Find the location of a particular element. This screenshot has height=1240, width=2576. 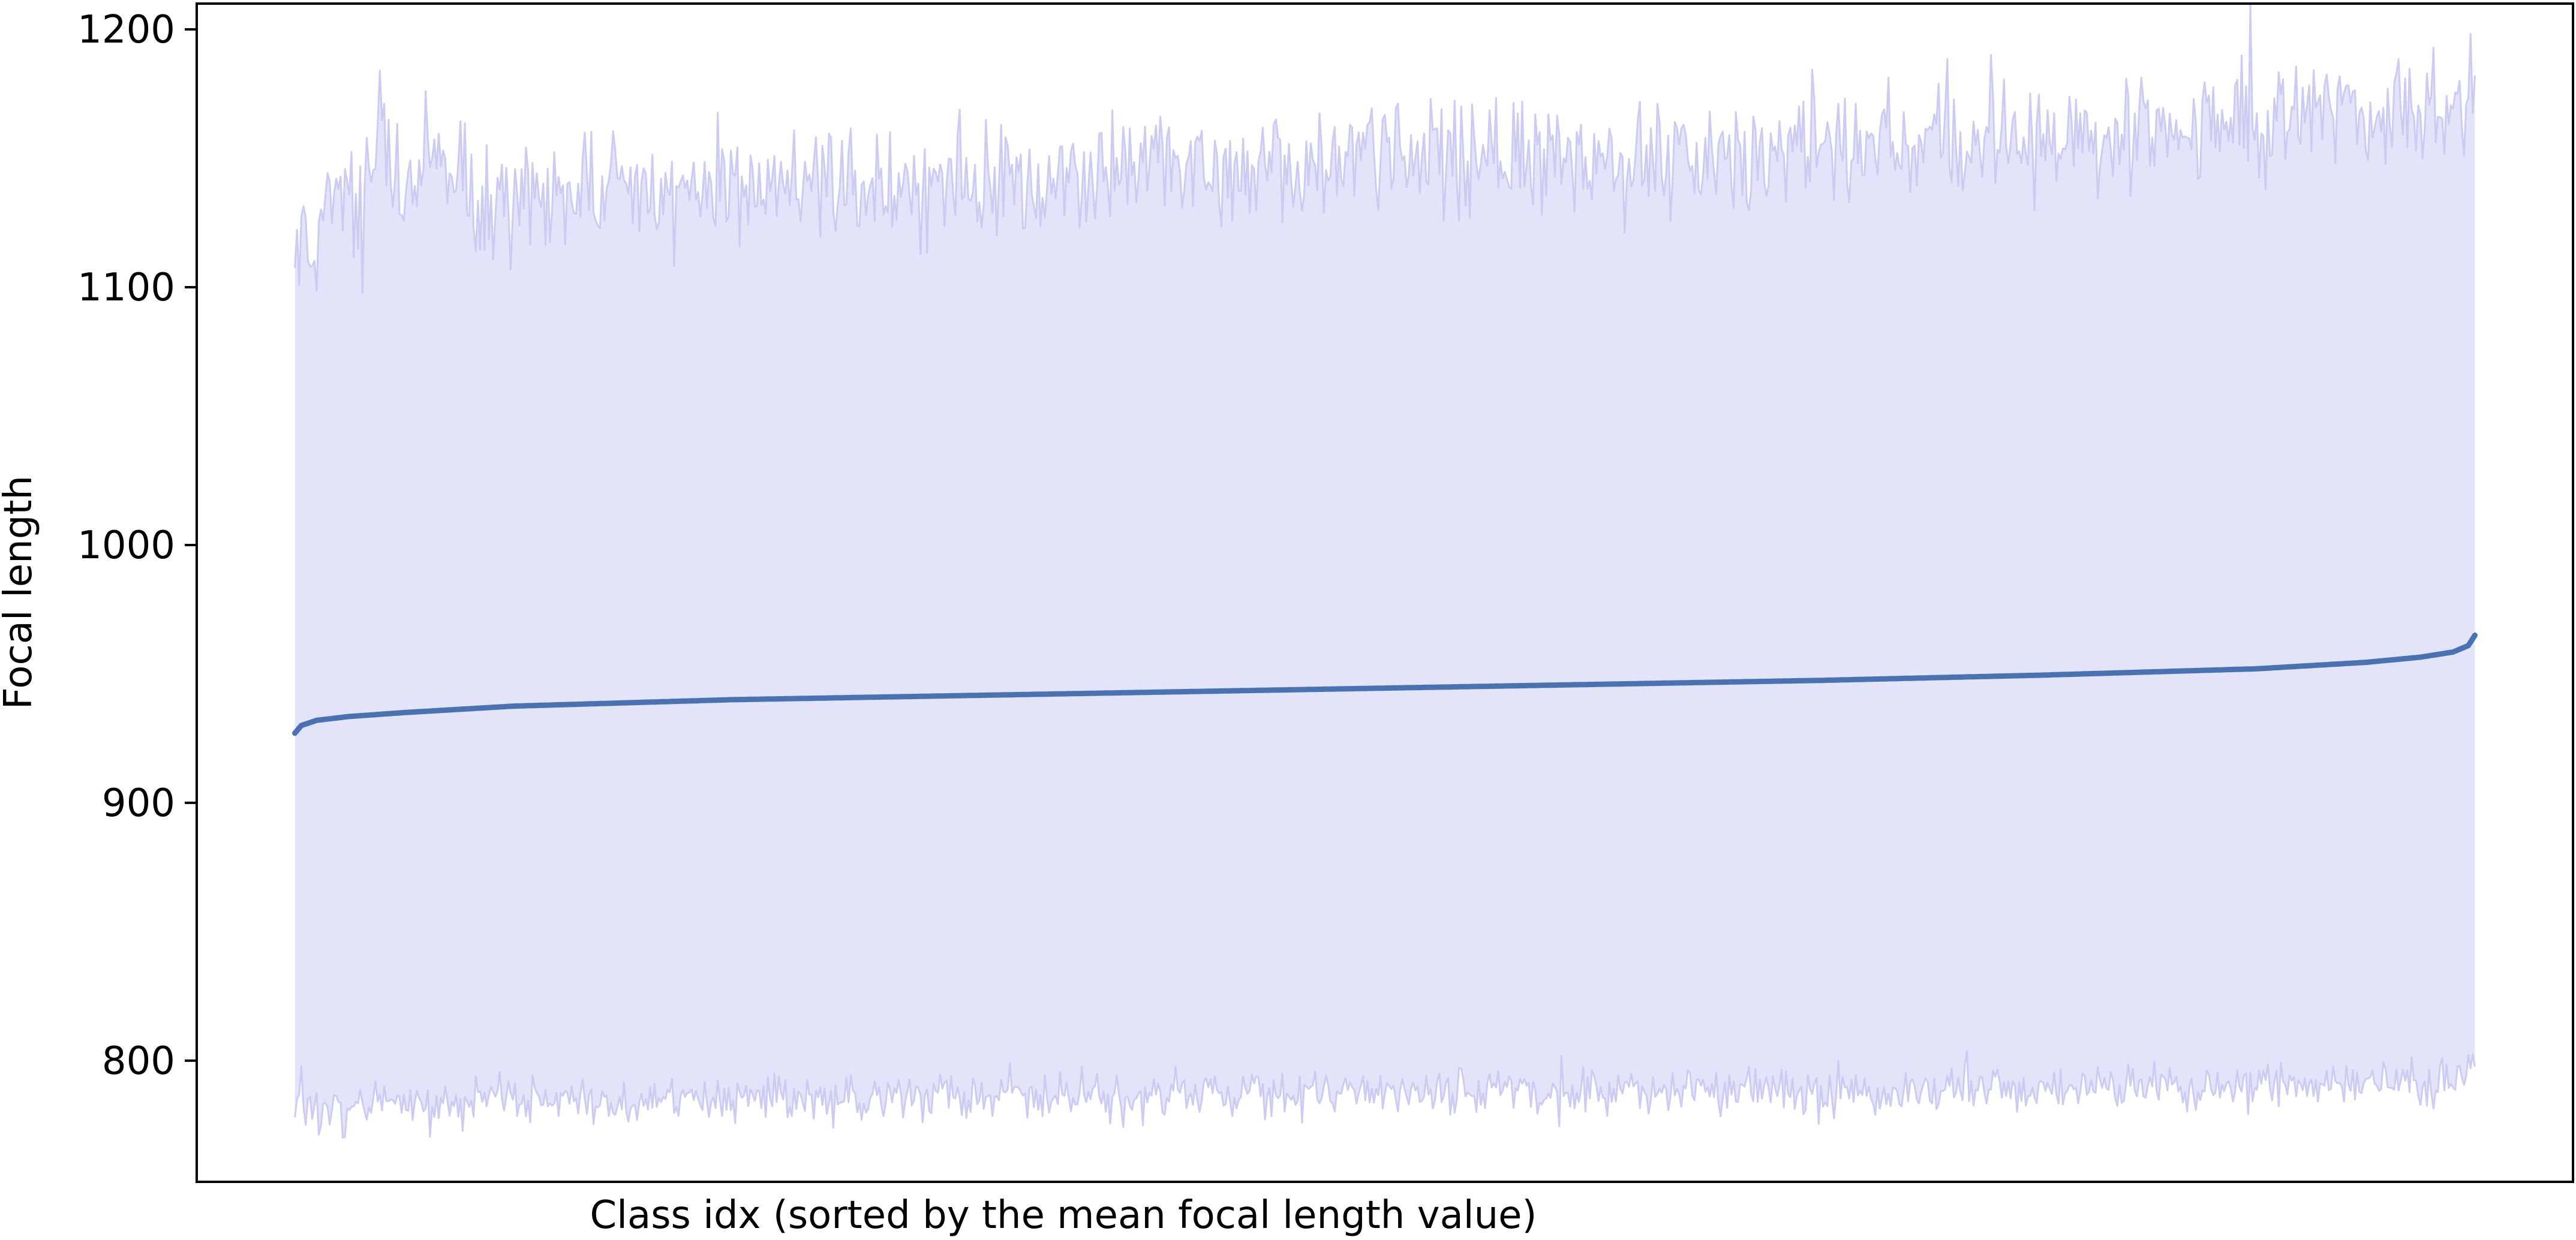

mean-layer is located at coordinates (1385, 684).